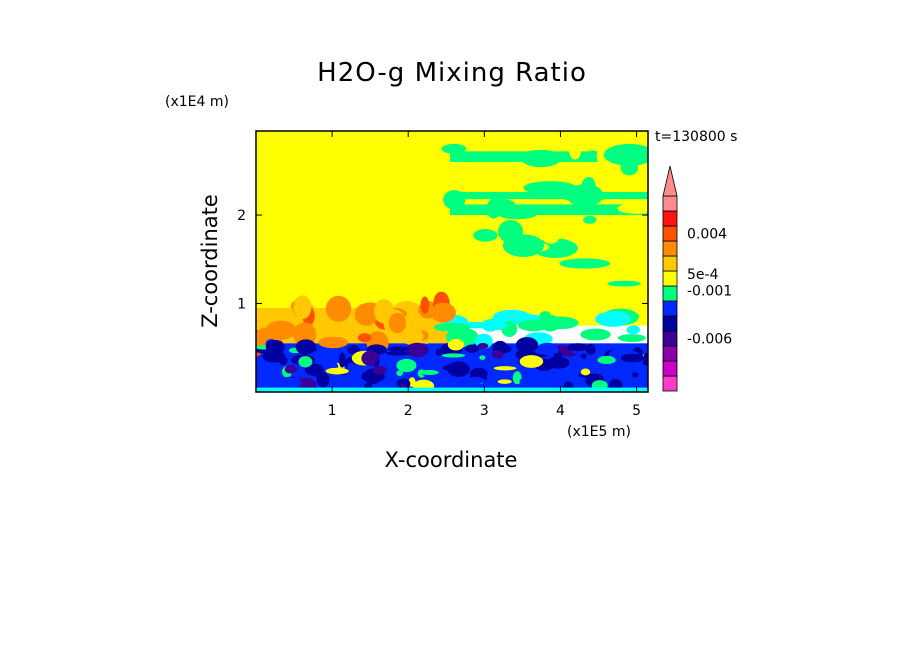  Describe the element at coordinates (332, 411) in the screenshot. I see `x-tick-label: 1` at that location.